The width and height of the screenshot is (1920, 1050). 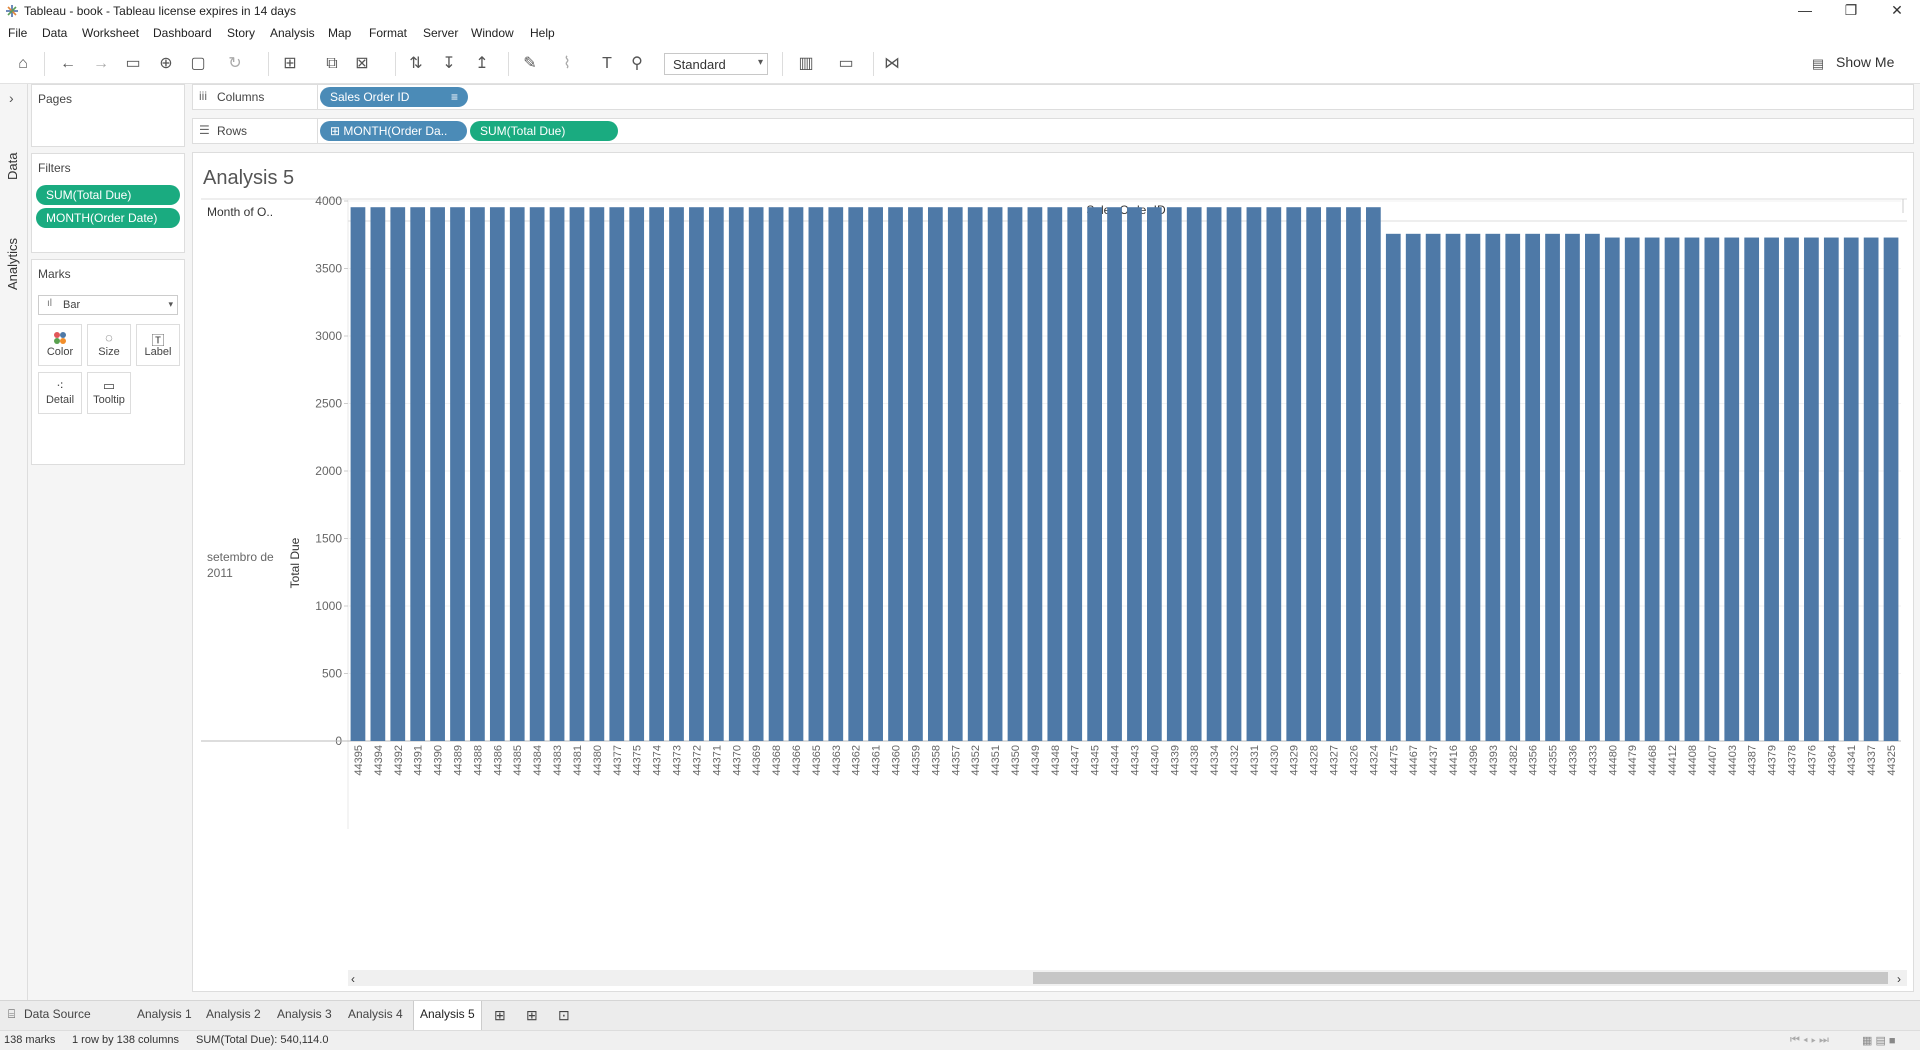 I want to click on tooltip-button: ▭ Tooltip, so click(x=109, y=393).